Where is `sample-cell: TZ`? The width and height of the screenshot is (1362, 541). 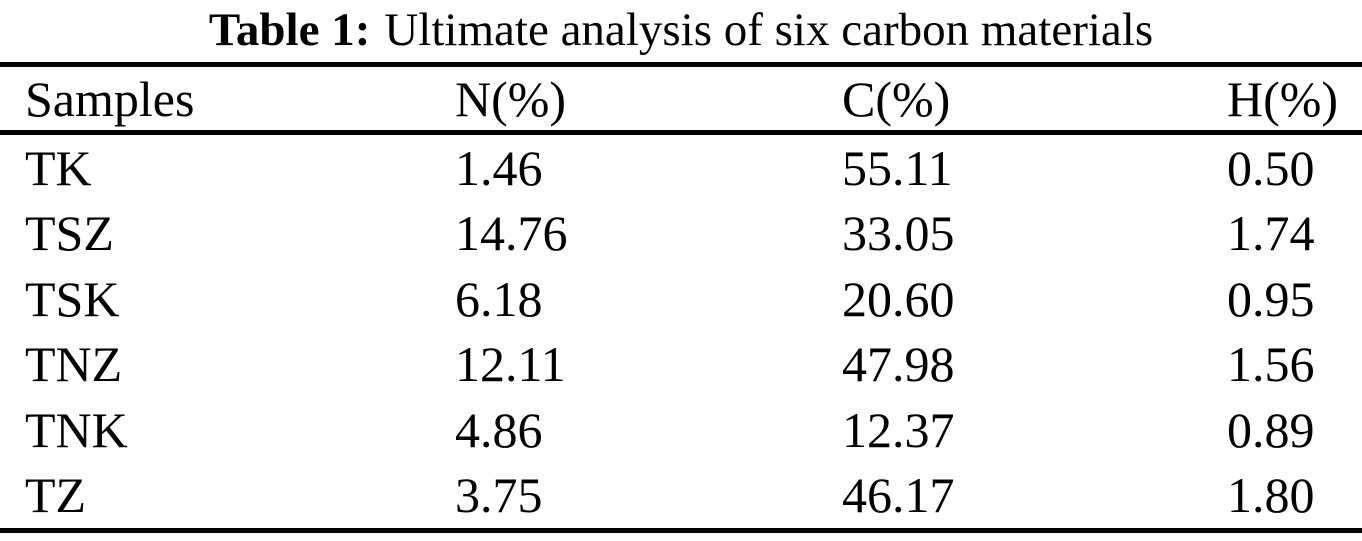 sample-cell: TZ is located at coordinates (56, 495).